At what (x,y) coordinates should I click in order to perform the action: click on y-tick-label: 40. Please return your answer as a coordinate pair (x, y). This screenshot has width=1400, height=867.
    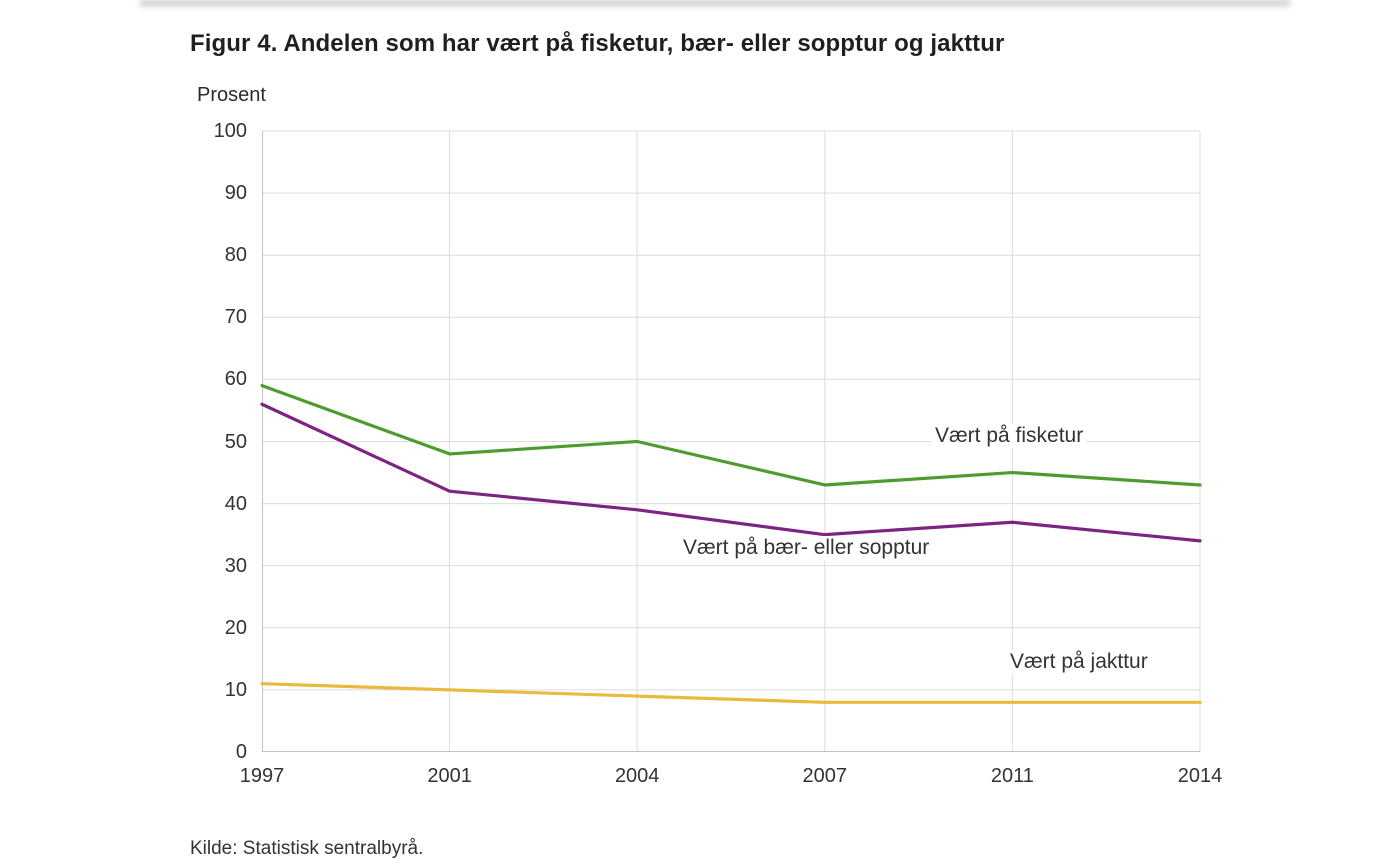
    Looking at the image, I should click on (235, 503).